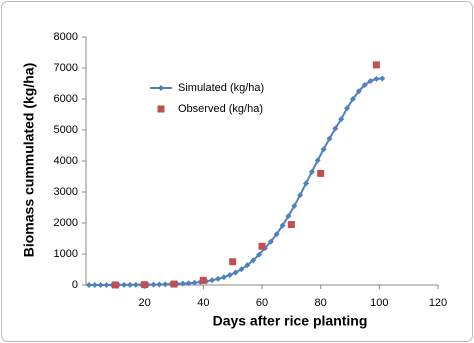 The image size is (474, 343). Describe the element at coordinates (203, 303) in the screenshot. I see `x-tick-label: 40` at that location.